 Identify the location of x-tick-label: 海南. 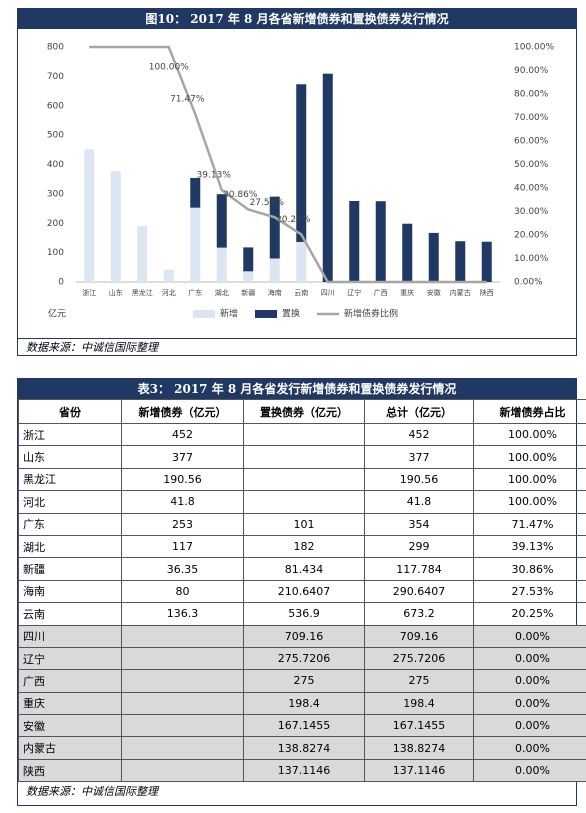
(275, 292).